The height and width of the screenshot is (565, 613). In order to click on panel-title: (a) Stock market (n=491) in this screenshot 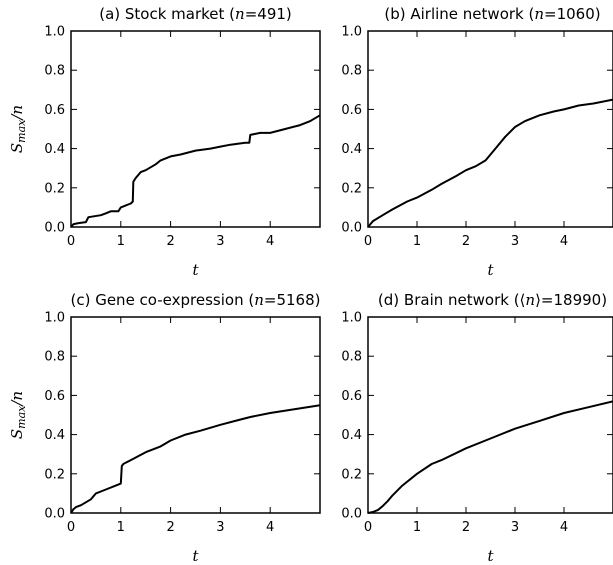, I will do `click(195, 14)`.